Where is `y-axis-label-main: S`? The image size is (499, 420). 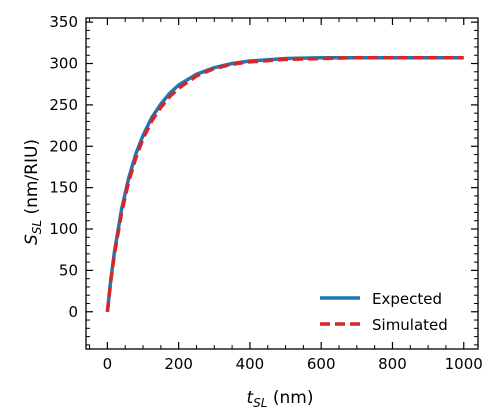 y-axis-label-main: S is located at coordinates (32, 239).